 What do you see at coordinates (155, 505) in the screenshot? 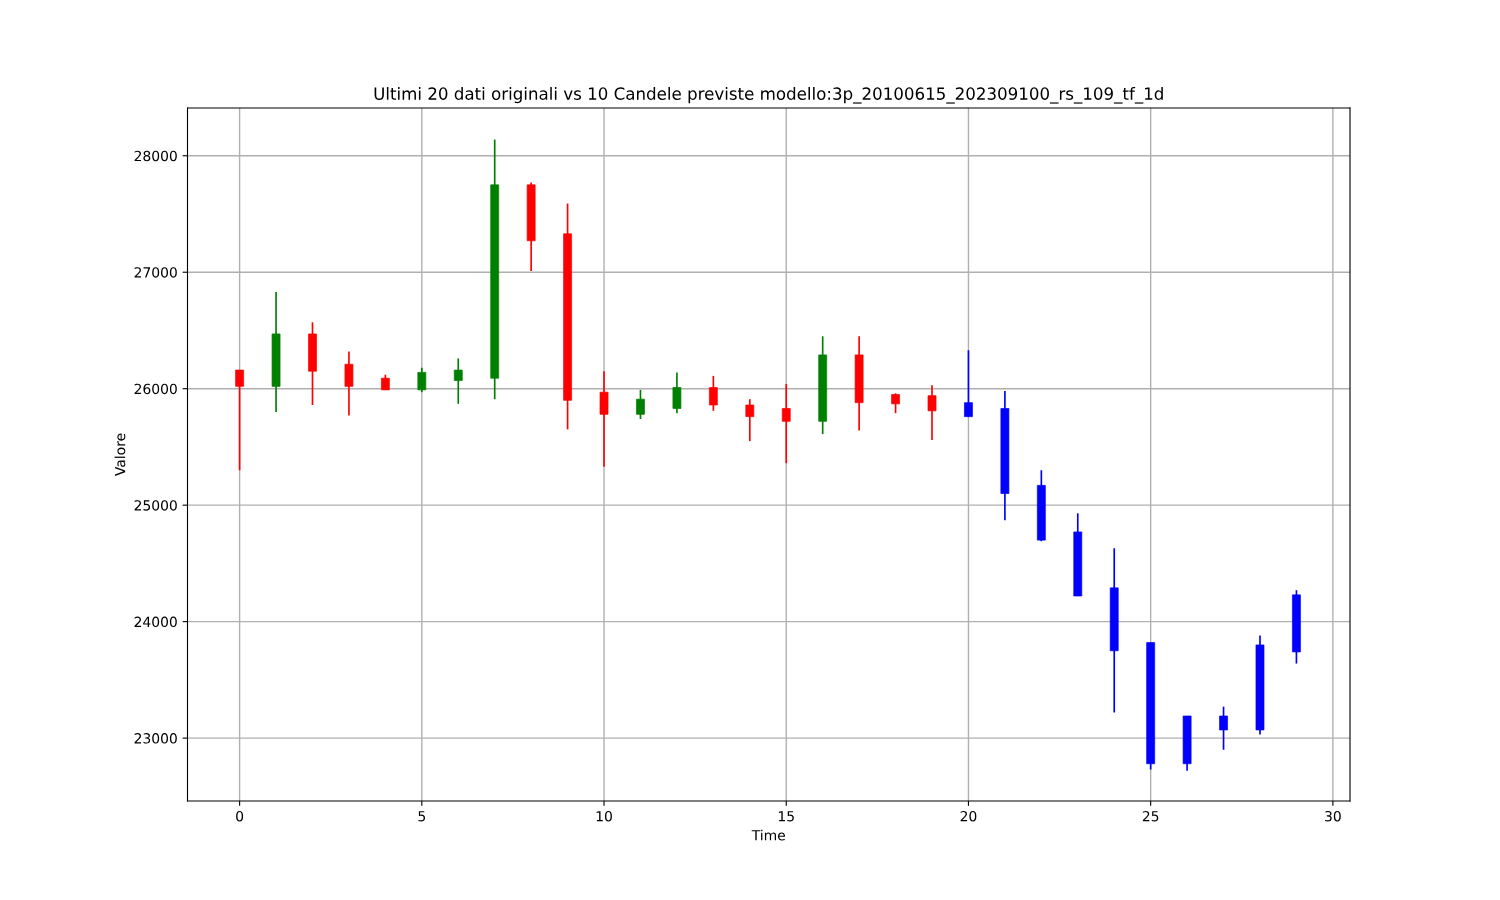
I see `y-tick-label: 25000` at bounding box center [155, 505].